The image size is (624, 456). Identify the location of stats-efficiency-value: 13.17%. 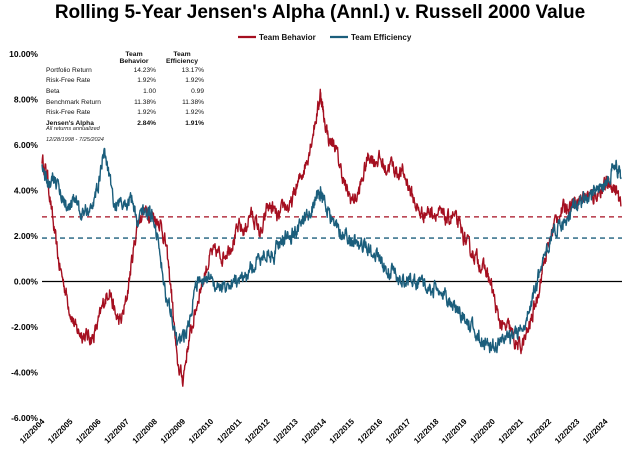
(192, 70).